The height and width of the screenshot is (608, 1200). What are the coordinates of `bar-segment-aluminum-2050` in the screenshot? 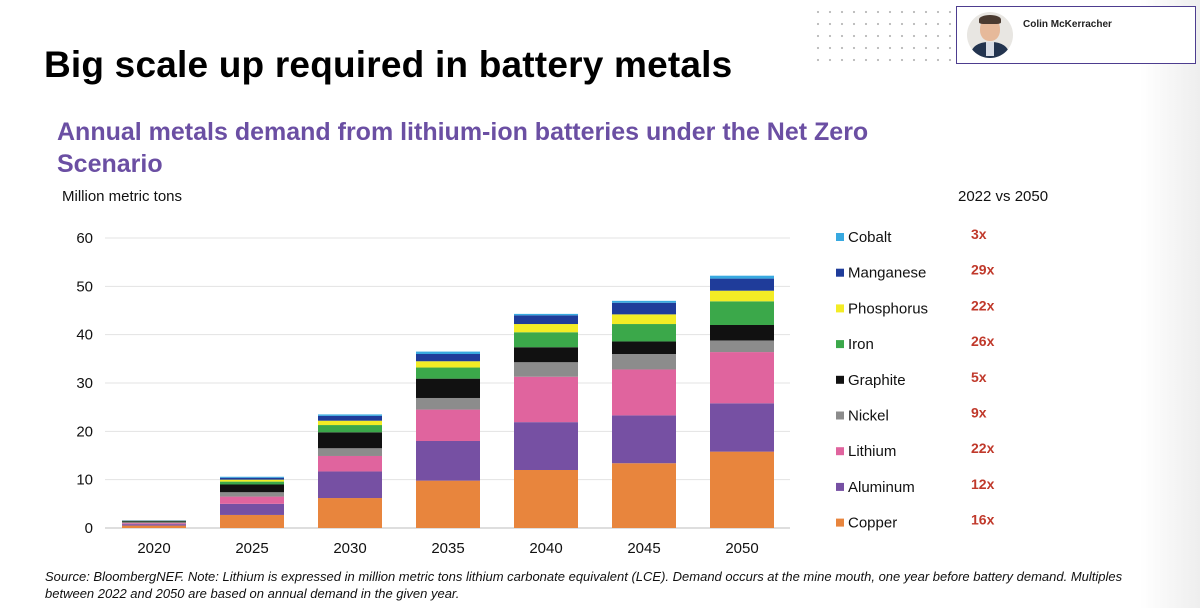 It's located at (742, 427).